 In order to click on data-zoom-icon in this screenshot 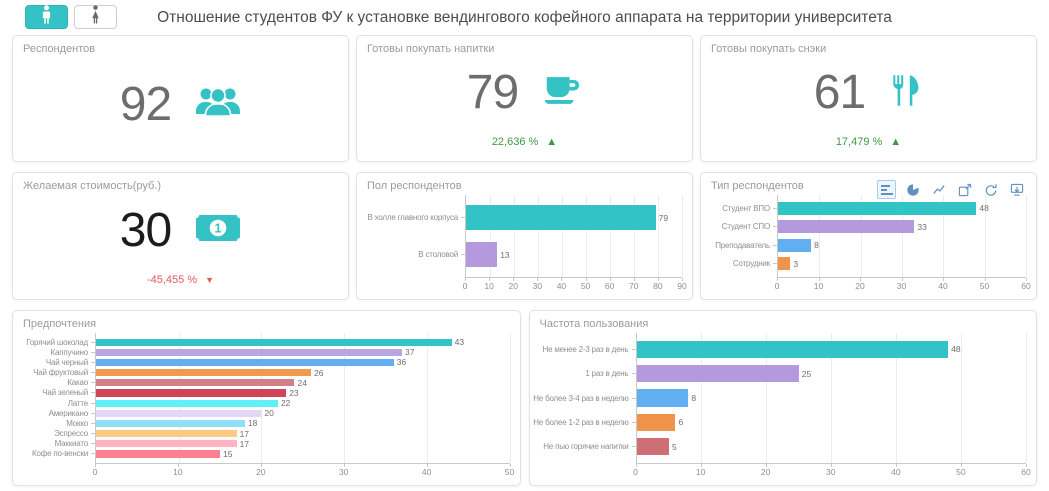, I will do `click(964, 189)`.